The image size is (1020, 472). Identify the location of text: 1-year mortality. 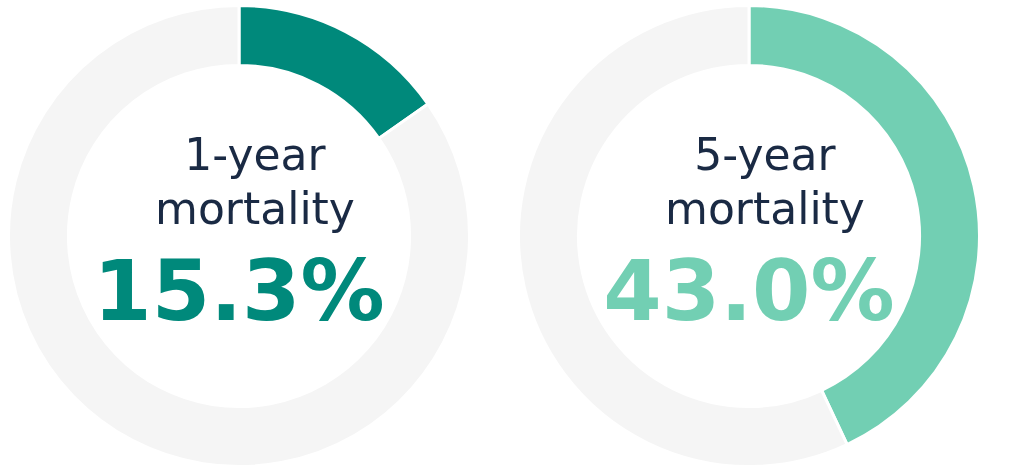
(255, 182).